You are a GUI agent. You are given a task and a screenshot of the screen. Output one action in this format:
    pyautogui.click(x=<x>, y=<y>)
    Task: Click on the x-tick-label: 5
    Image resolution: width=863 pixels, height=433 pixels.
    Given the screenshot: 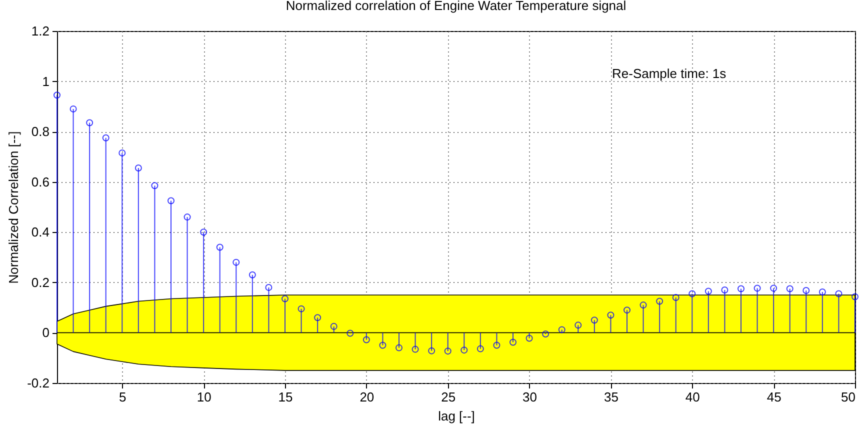 What is the action you would take?
    pyautogui.click(x=122, y=397)
    